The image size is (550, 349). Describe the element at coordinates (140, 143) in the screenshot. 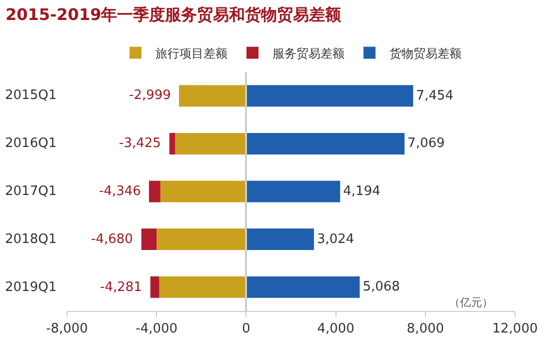

I see `annotation: -3,425` at that location.